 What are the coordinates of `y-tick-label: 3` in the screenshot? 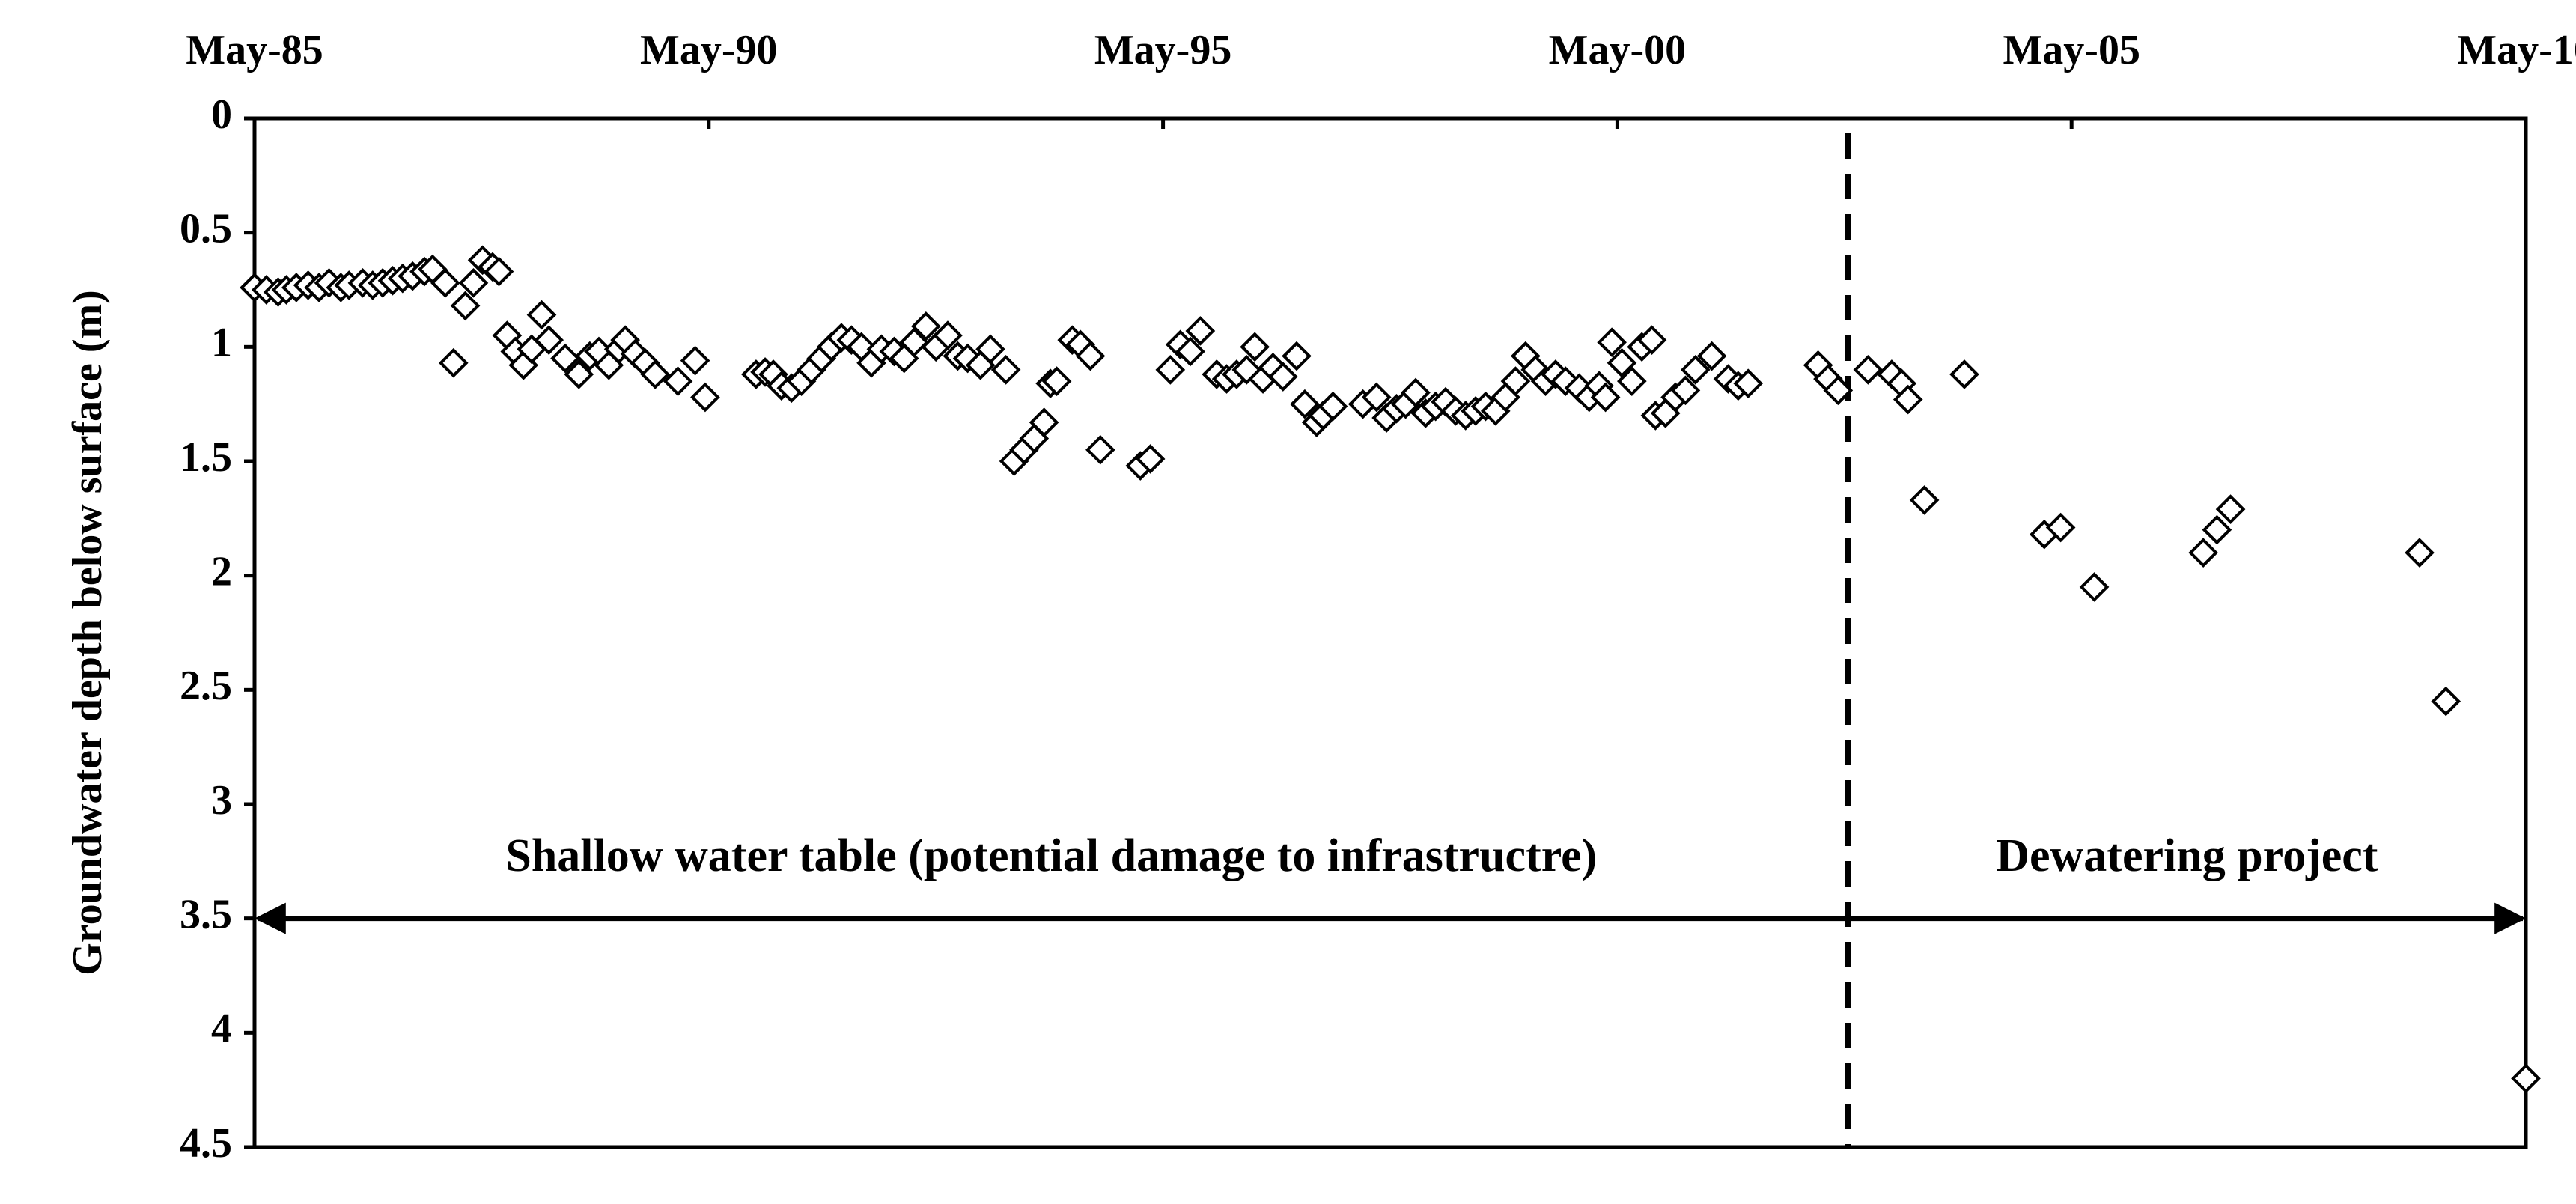 It's located at (221, 800).